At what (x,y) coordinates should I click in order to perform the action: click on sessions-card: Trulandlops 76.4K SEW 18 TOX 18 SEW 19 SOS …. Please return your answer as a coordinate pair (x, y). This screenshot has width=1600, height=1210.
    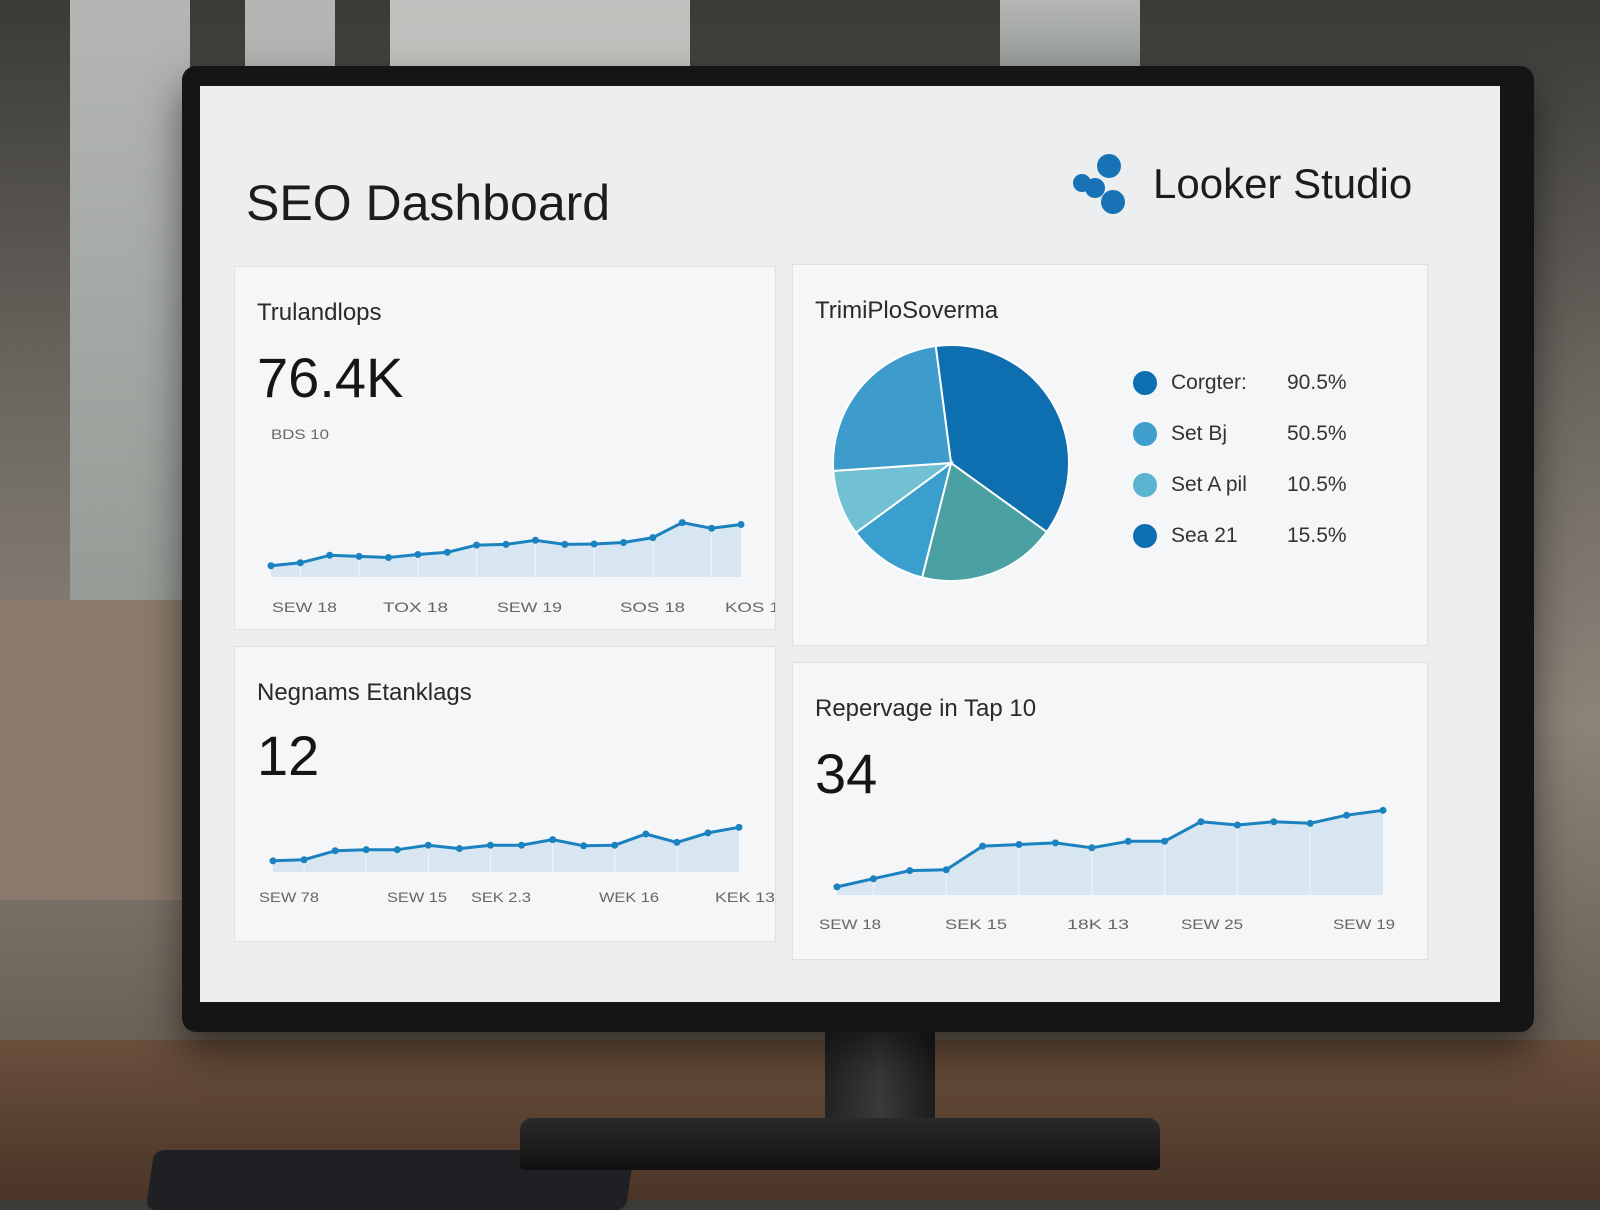
    Looking at the image, I should click on (505, 448).